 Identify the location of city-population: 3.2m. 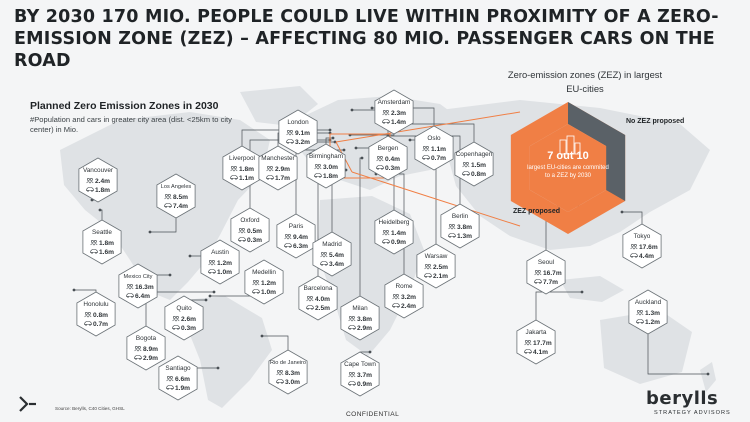
(408, 297).